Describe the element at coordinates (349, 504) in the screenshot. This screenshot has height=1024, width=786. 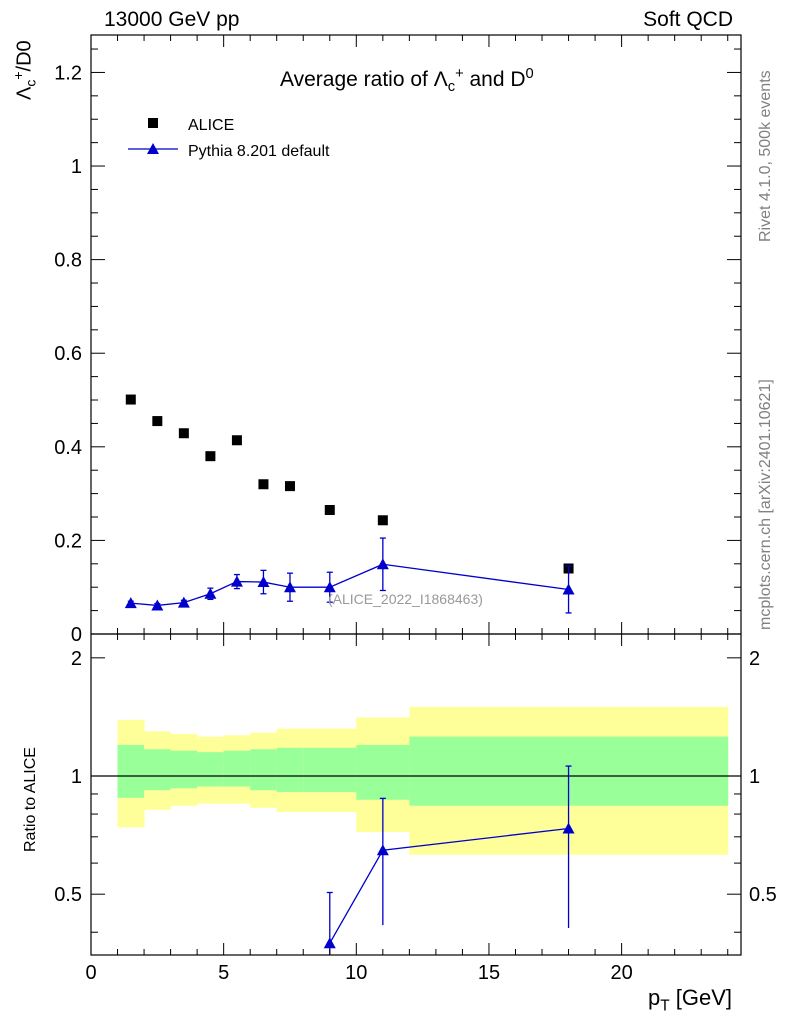
I see `main-series-layer` at that location.